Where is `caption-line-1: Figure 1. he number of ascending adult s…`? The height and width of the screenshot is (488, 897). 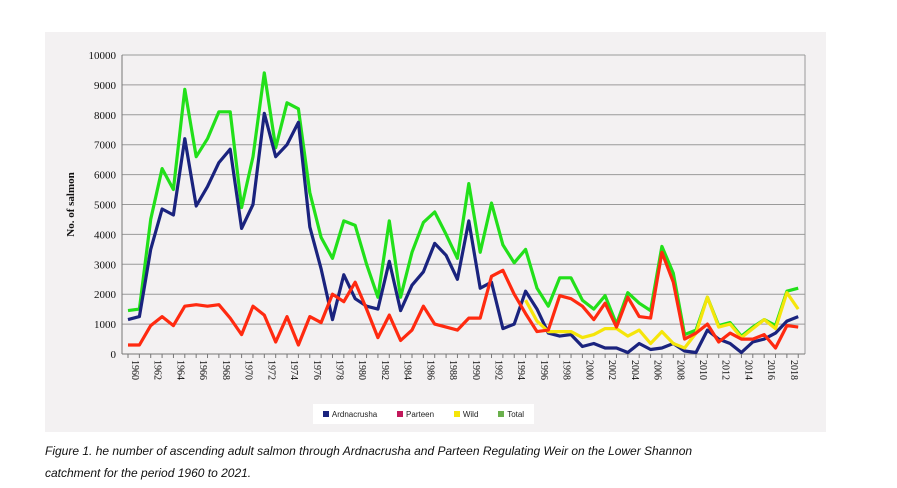 caption-line-1: Figure 1. he number of ascending adult s… is located at coordinates (369, 451).